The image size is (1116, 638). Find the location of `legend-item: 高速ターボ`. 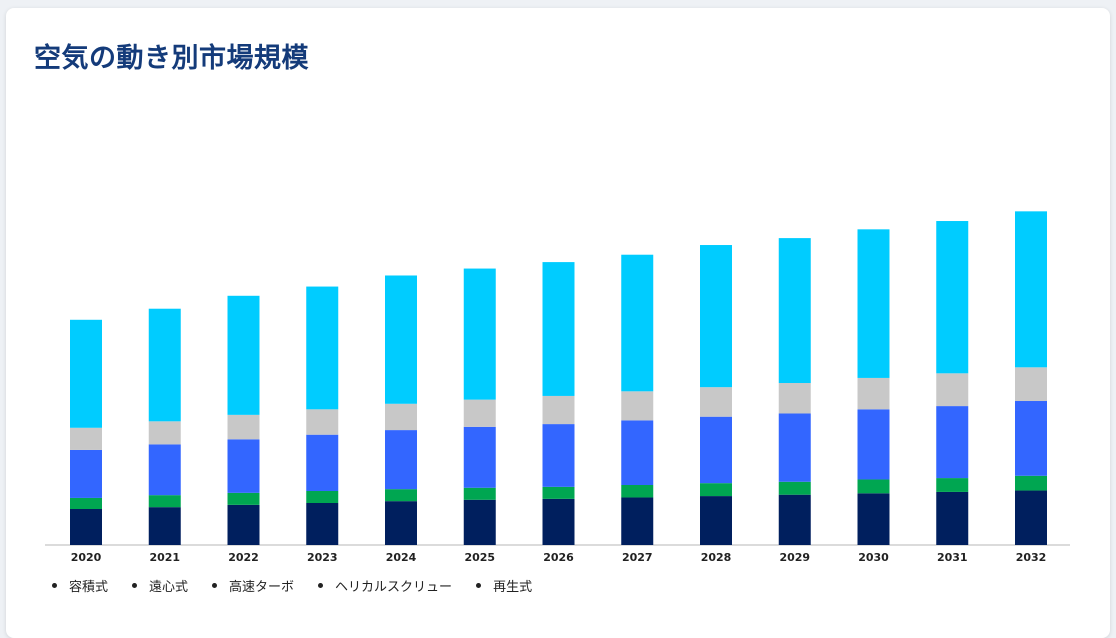

legend-item: 高速ターボ is located at coordinates (253, 585).